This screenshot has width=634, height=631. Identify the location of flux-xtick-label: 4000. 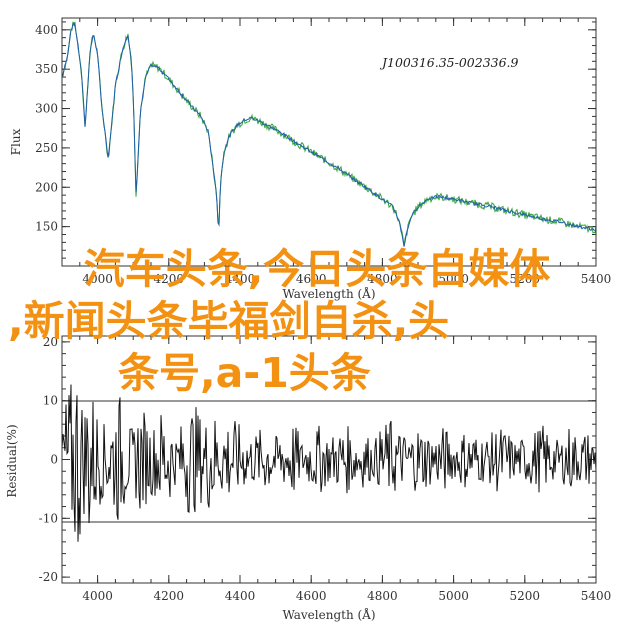
(97, 279).